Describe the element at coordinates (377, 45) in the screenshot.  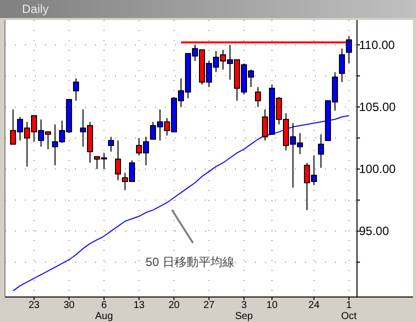
I see `y-tick-label: 110.00` at that location.